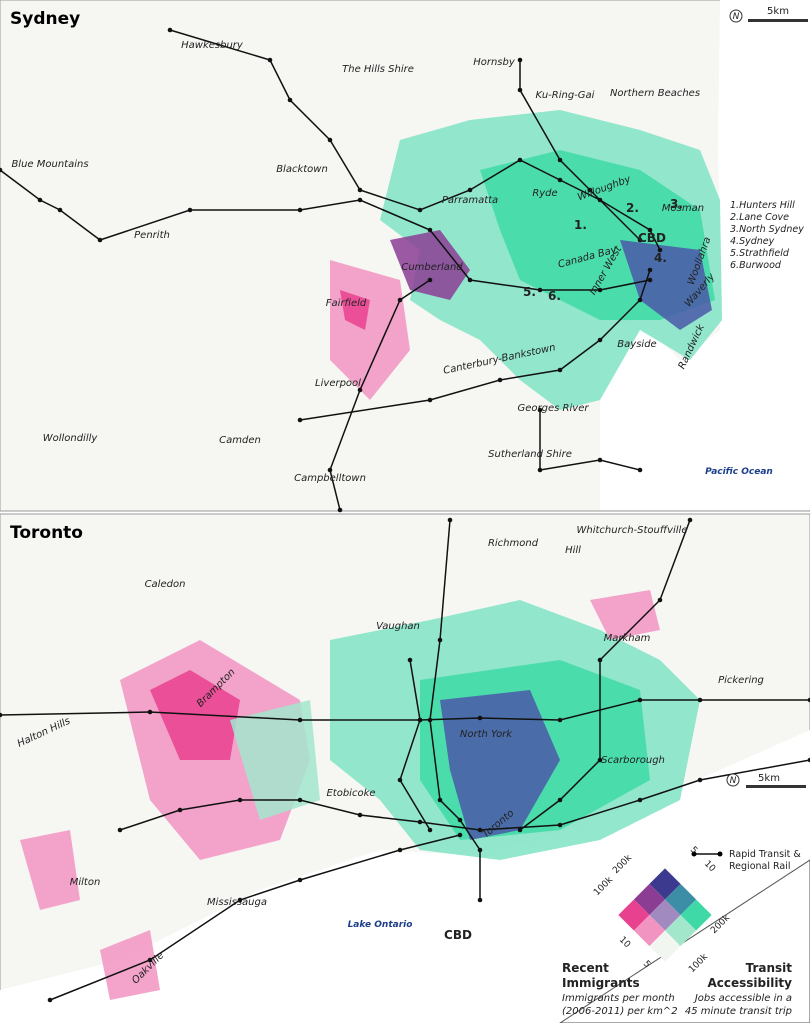  I want to click on area-number: 3., so click(676, 204).